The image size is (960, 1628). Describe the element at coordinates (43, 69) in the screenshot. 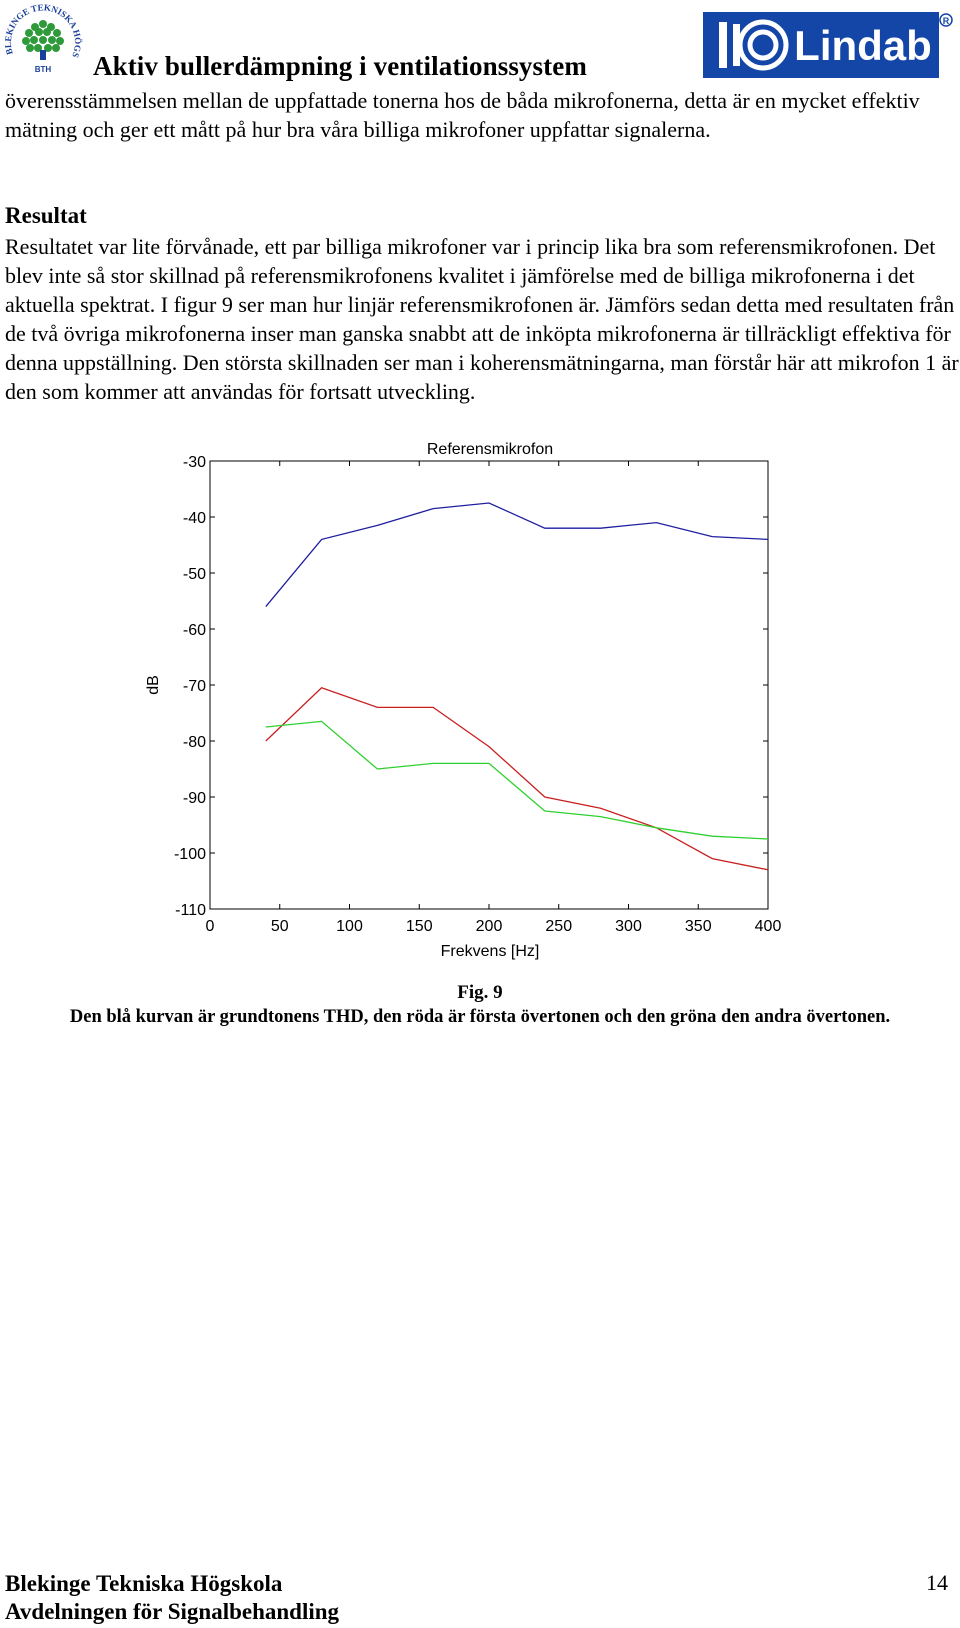

I see `svg-text: BTH` at that location.